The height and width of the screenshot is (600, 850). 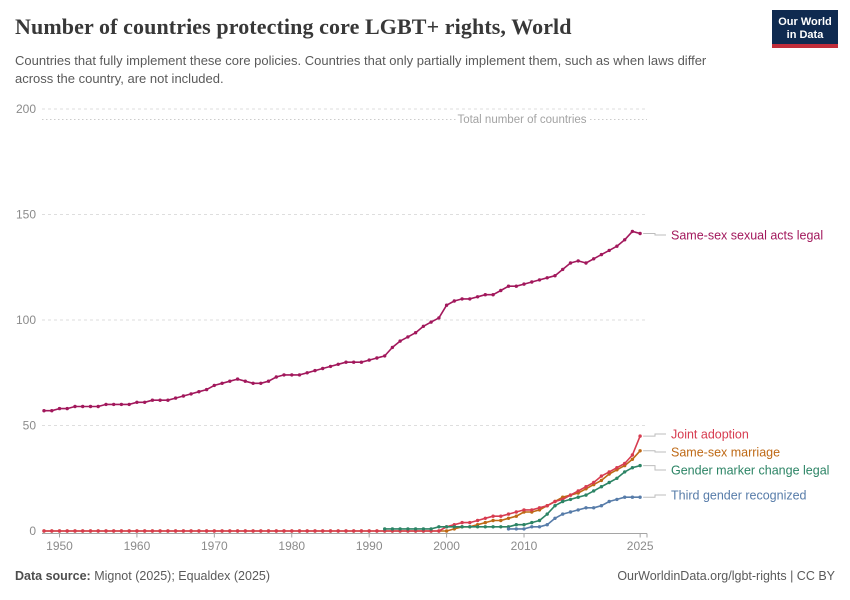 I want to click on y-tick-label: 0, so click(x=32, y=531).